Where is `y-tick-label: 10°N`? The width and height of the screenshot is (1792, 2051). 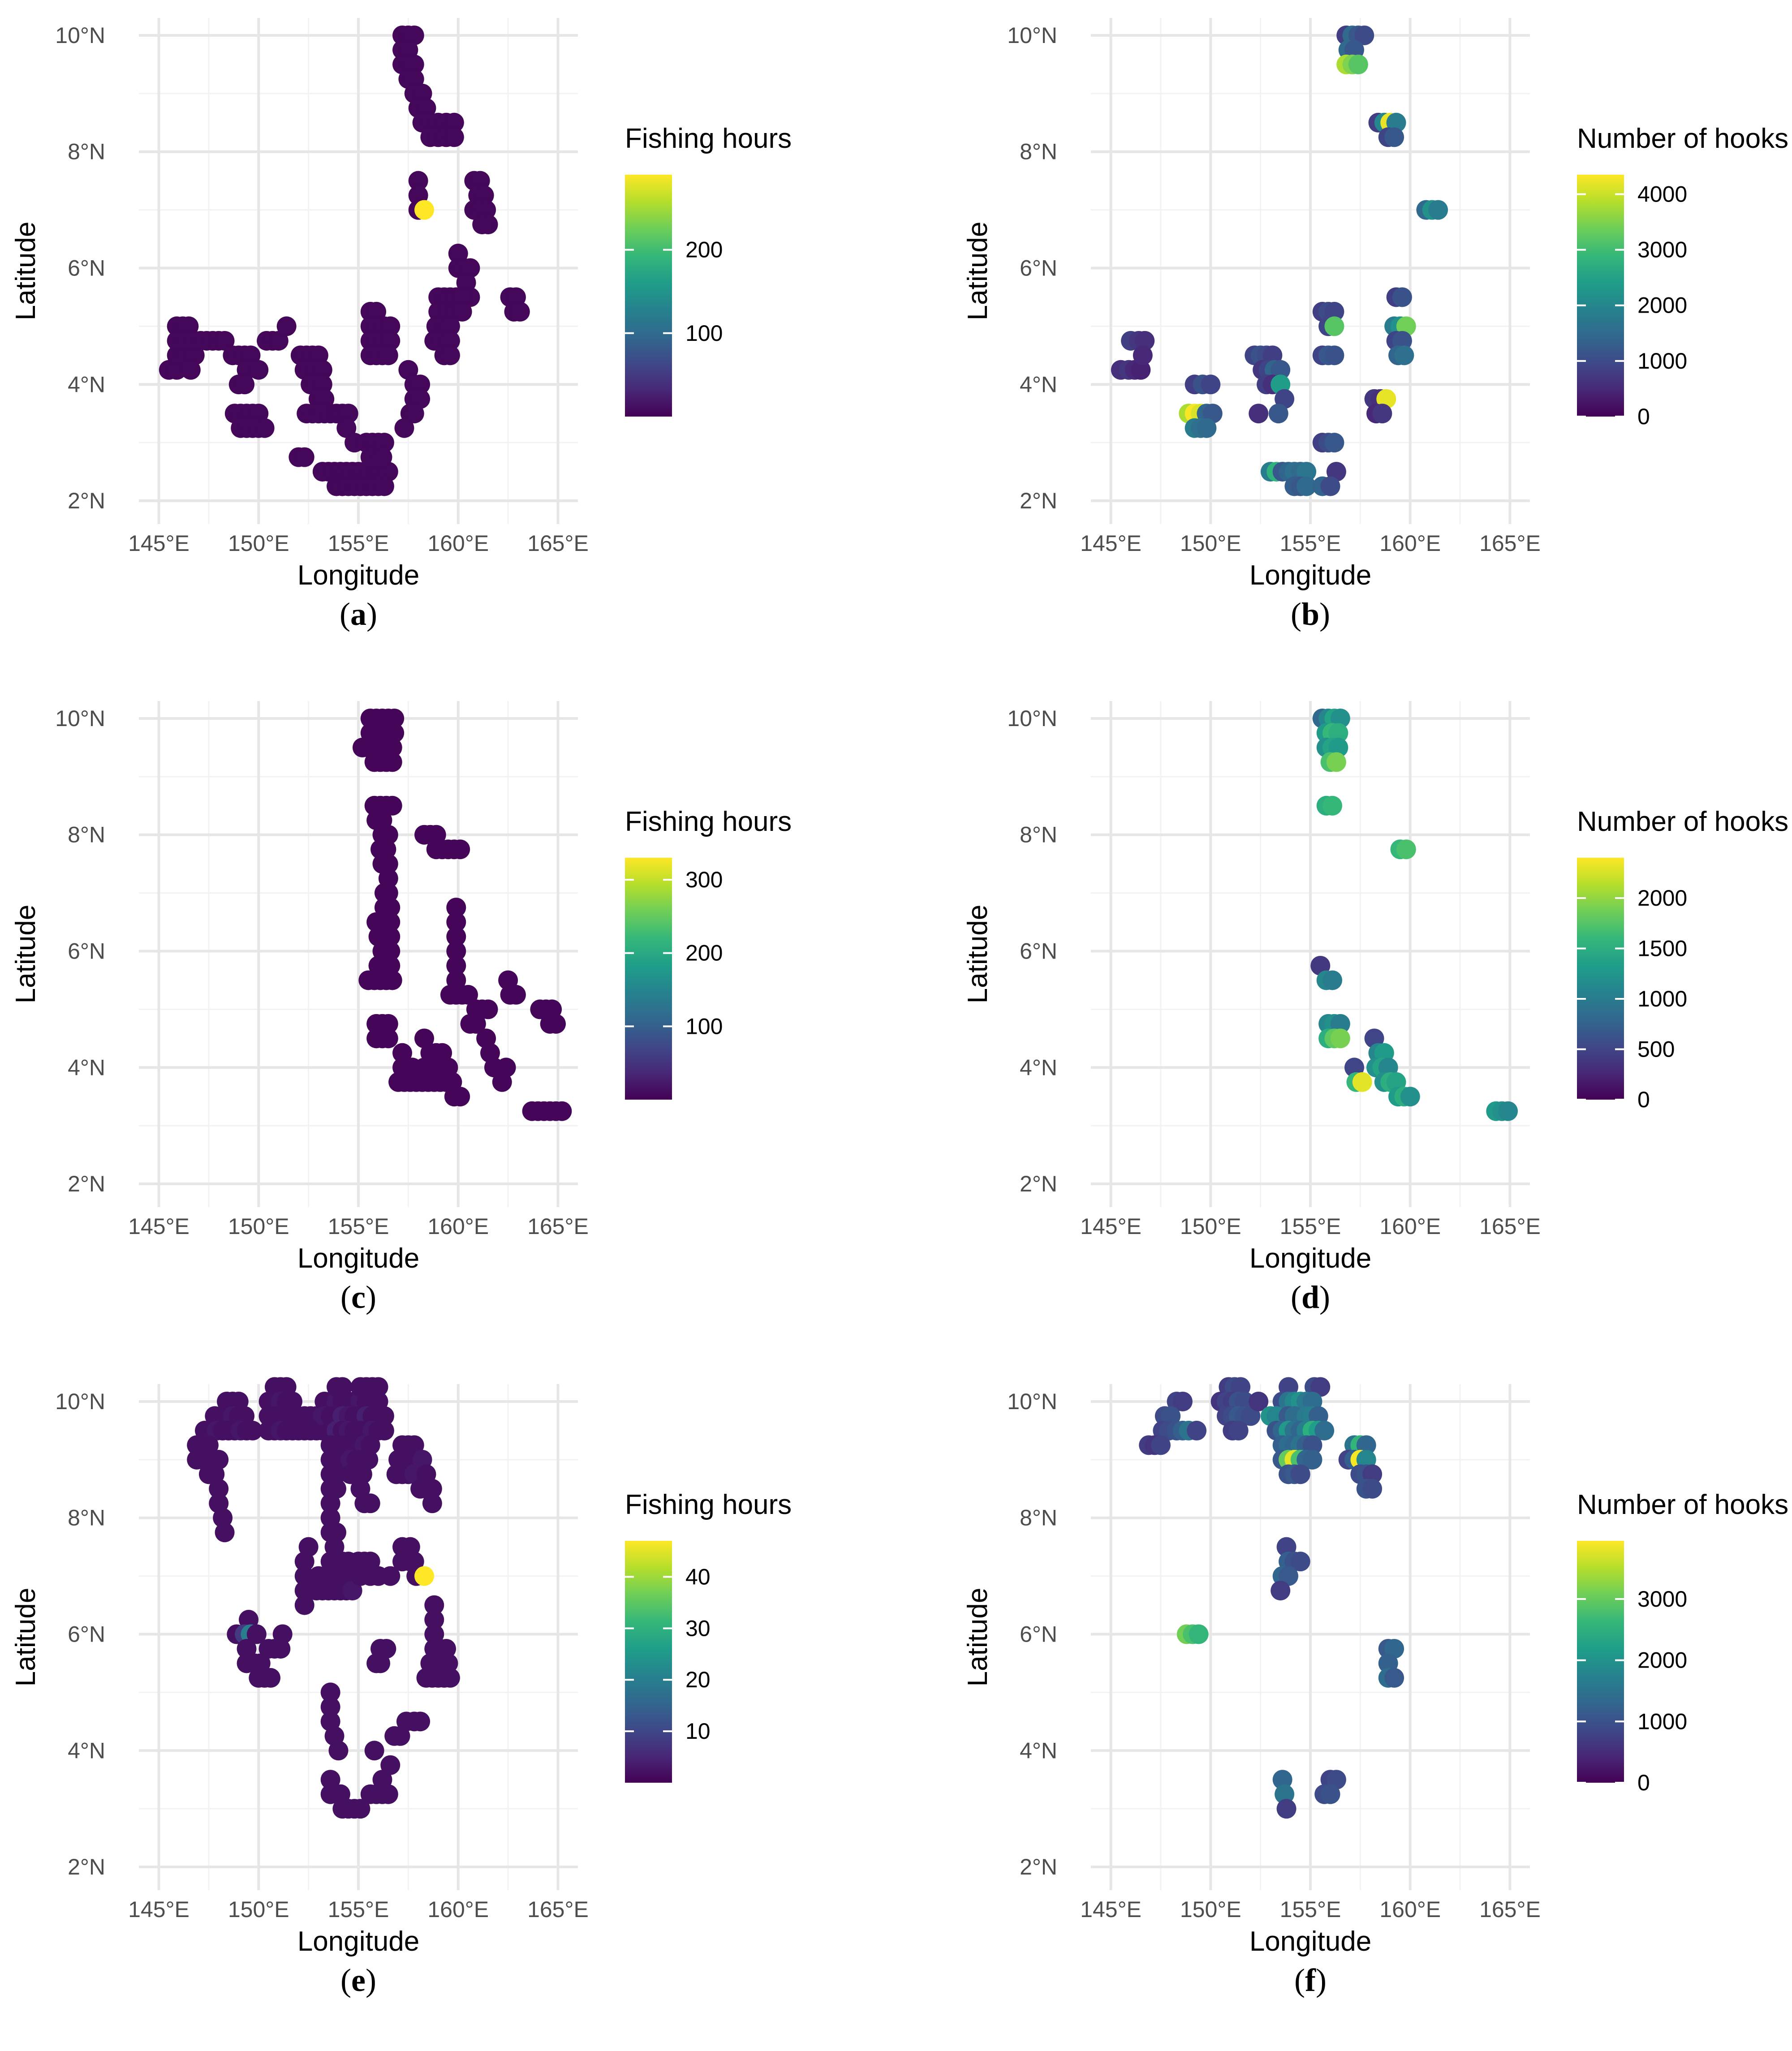 y-tick-label: 10°N is located at coordinates (1032, 35).